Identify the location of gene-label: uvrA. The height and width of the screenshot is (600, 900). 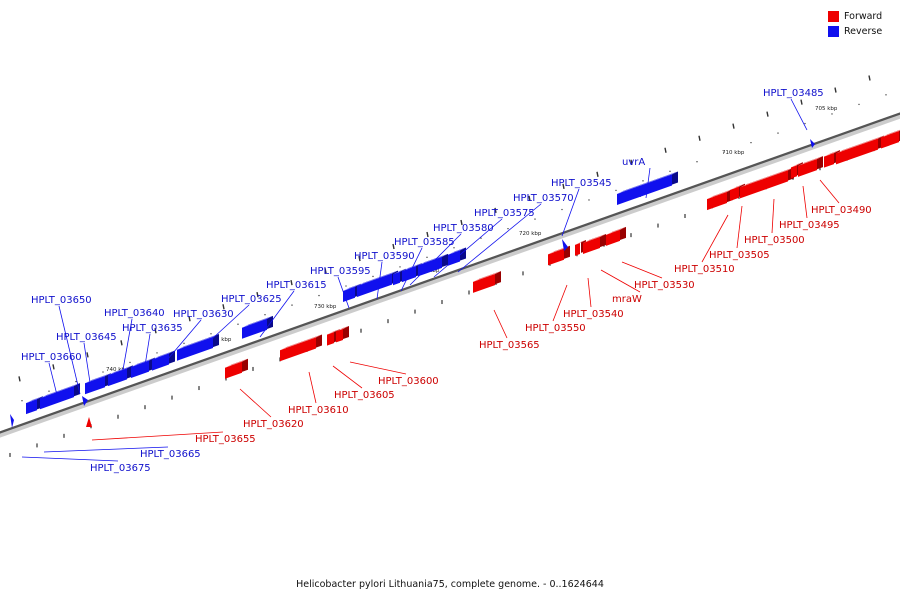
(633, 162).